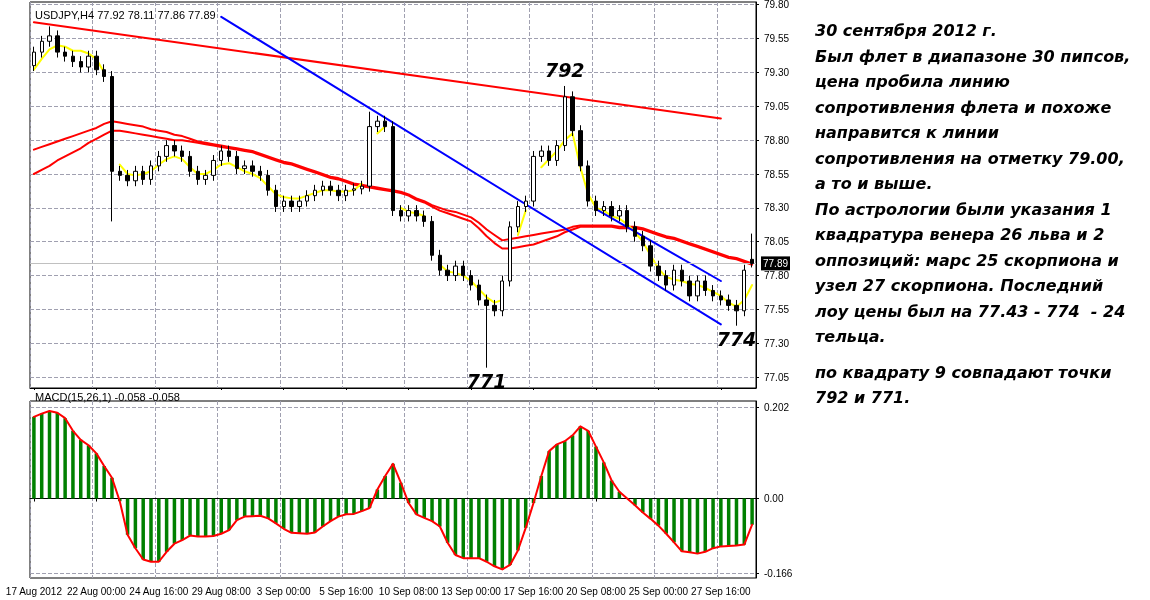  What do you see at coordinates (777, 174) in the screenshot?
I see `y-tick-label: 78.55` at bounding box center [777, 174].